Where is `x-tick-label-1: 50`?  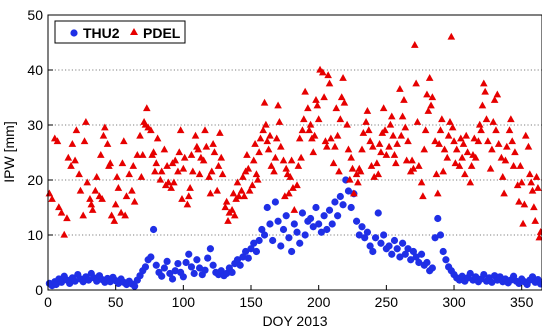 x-tick-label-1: 50 is located at coordinates (116, 302).